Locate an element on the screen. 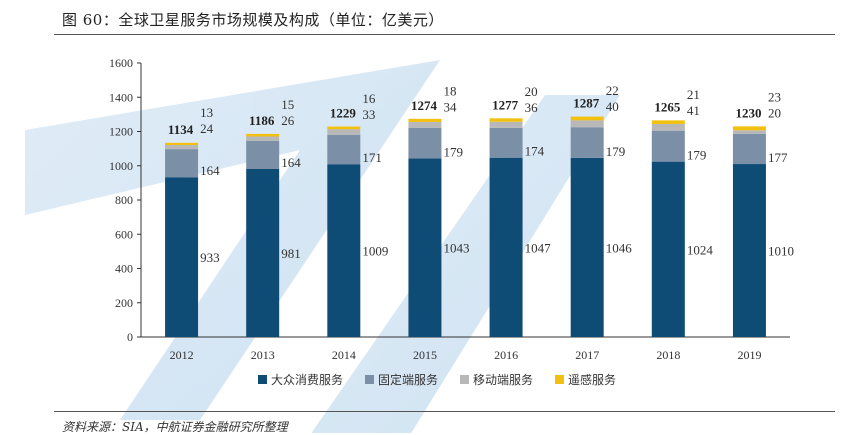 The height and width of the screenshot is (435, 853). legend-label: 遥感服务 is located at coordinates (592, 379).